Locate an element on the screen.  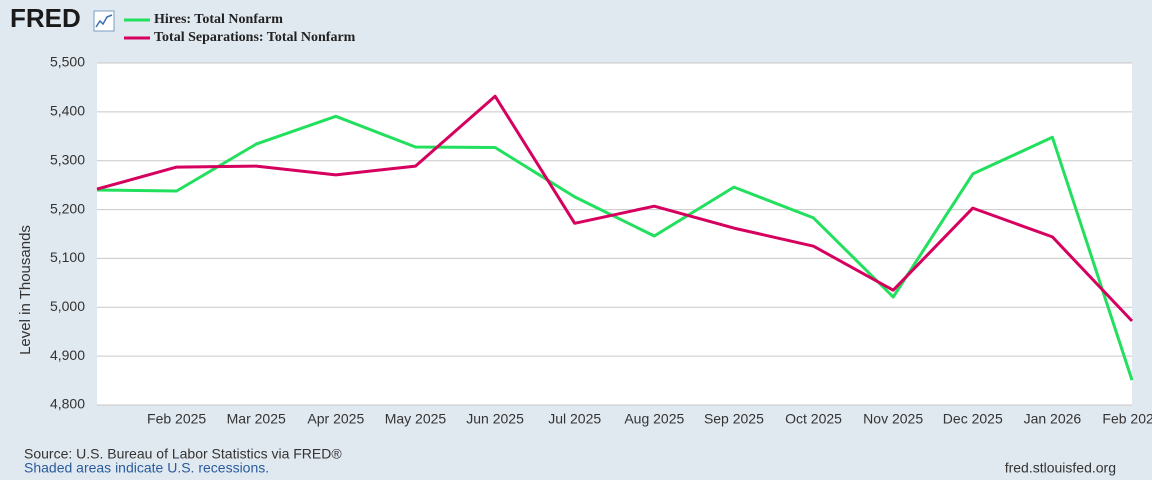
x-tick-label: Nov 2025 is located at coordinates (893, 419).